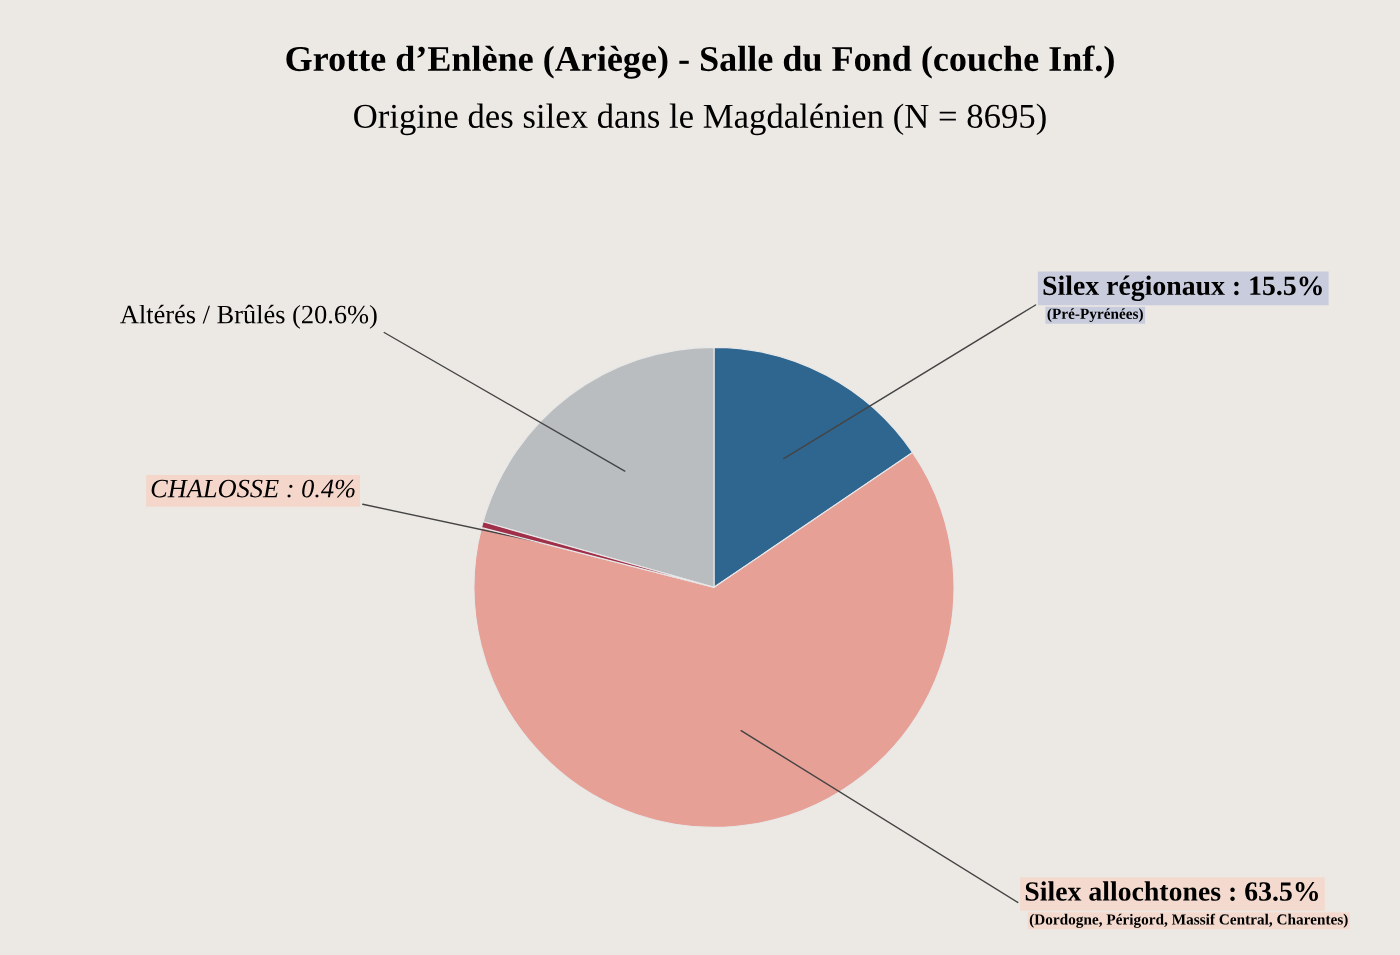  What do you see at coordinates (1182, 299) in the screenshot?
I see `category-label: Silex régionaux : 15.5% (Pré-Pyrénées)` at bounding box center [1182, 299].